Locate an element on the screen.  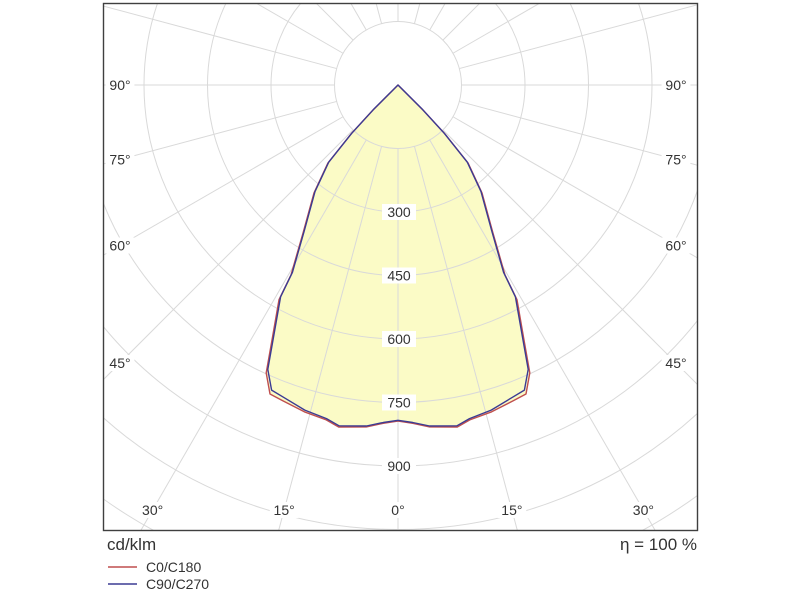
legend-label-c90-c270: C90/C270 is located at coordinates (177, 584).